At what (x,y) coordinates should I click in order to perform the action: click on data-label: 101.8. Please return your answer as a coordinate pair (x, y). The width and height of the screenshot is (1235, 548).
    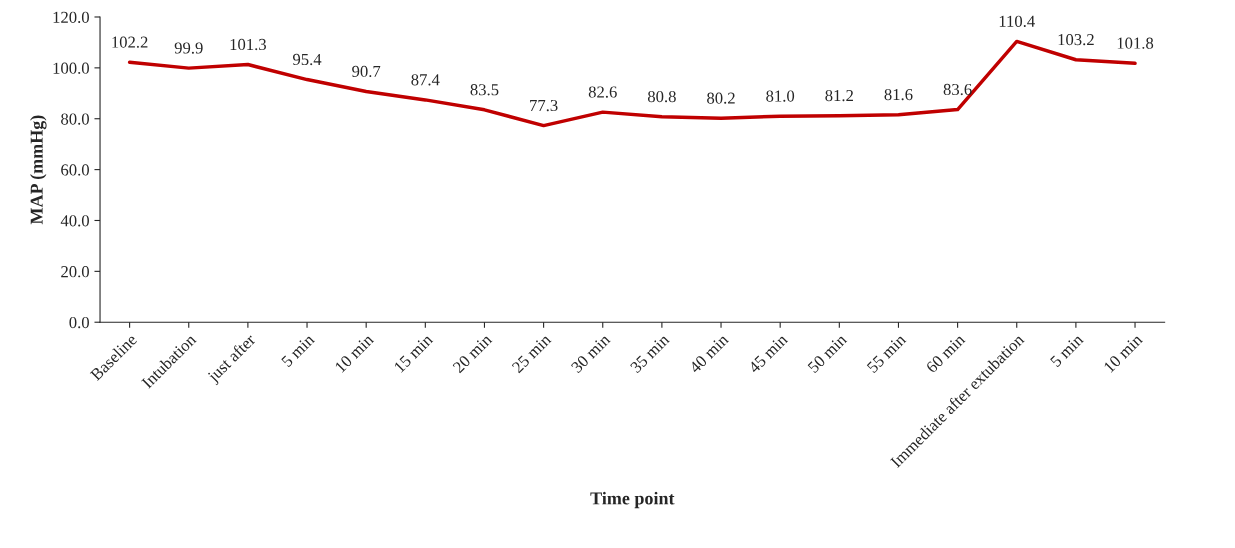
    Looking at the image, I should click on (1135, 43).